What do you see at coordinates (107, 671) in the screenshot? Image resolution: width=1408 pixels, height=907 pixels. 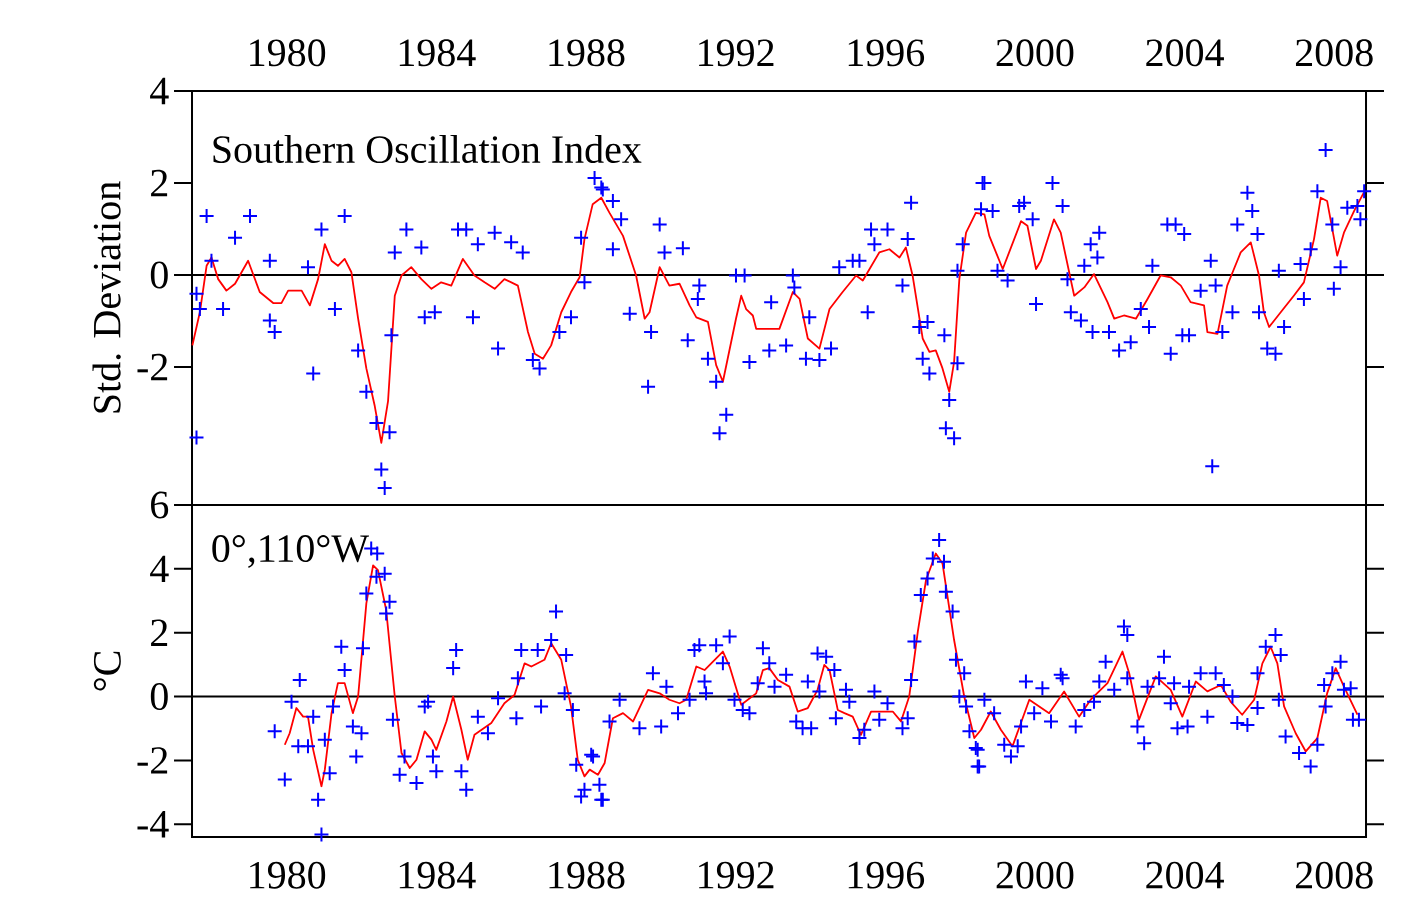 I see `y-axis-title: °C` at bounding box center [107, 671].